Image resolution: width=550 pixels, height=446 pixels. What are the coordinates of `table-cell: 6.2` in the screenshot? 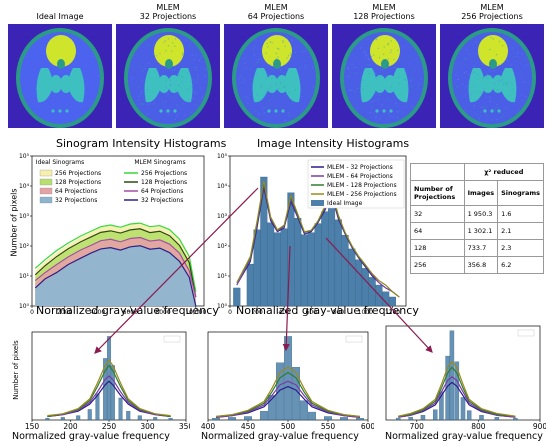 It's located at (520, 265).